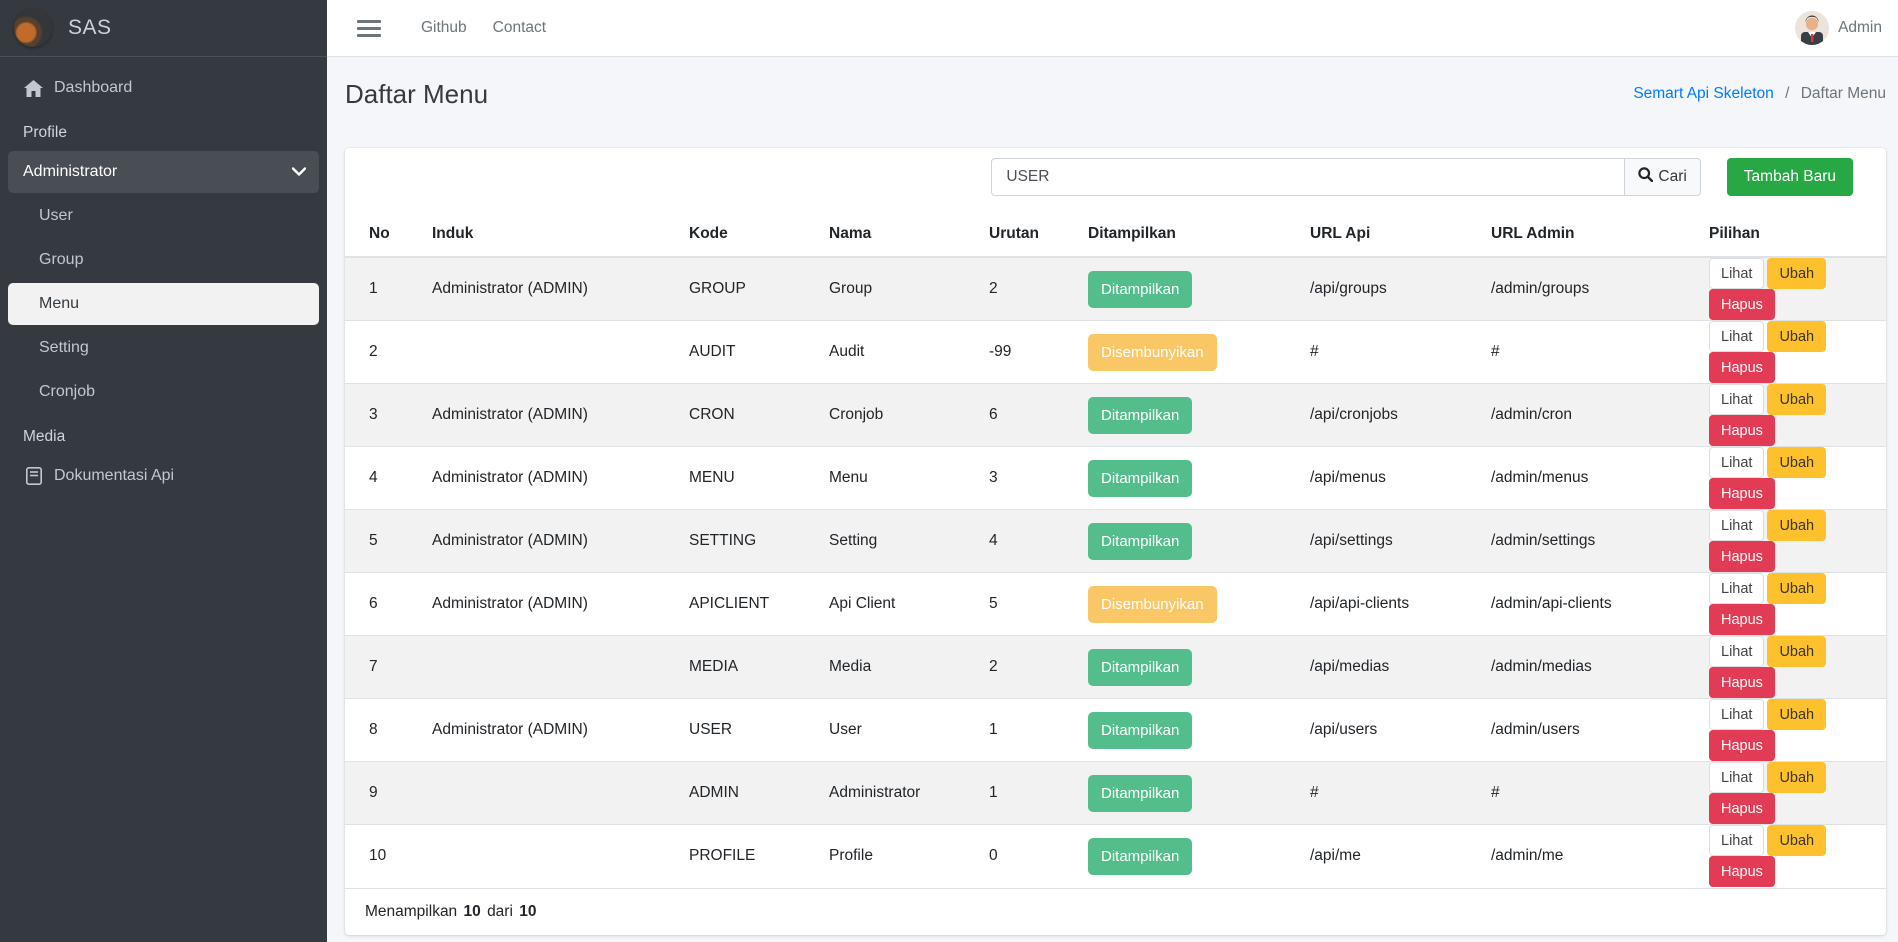  What do you see at coordinates (735, 604) in the screenshot?
I see `cell-kode: APICLIENT` at bounding box center [735, 604].